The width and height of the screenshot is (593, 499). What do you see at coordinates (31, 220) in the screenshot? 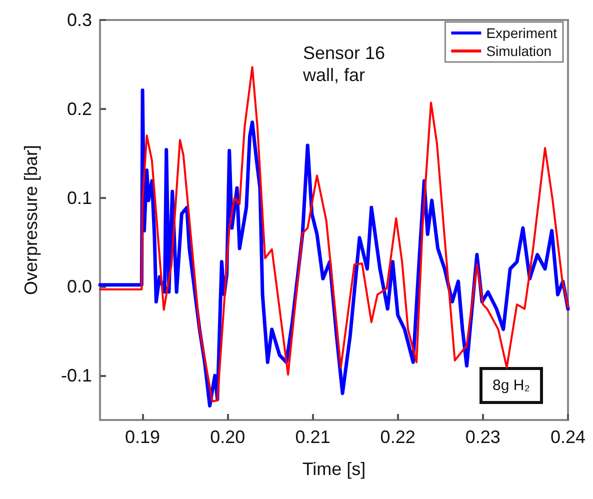
I see `y-axis-title: Overpressure [bar]` at bounding box center [31, 220].